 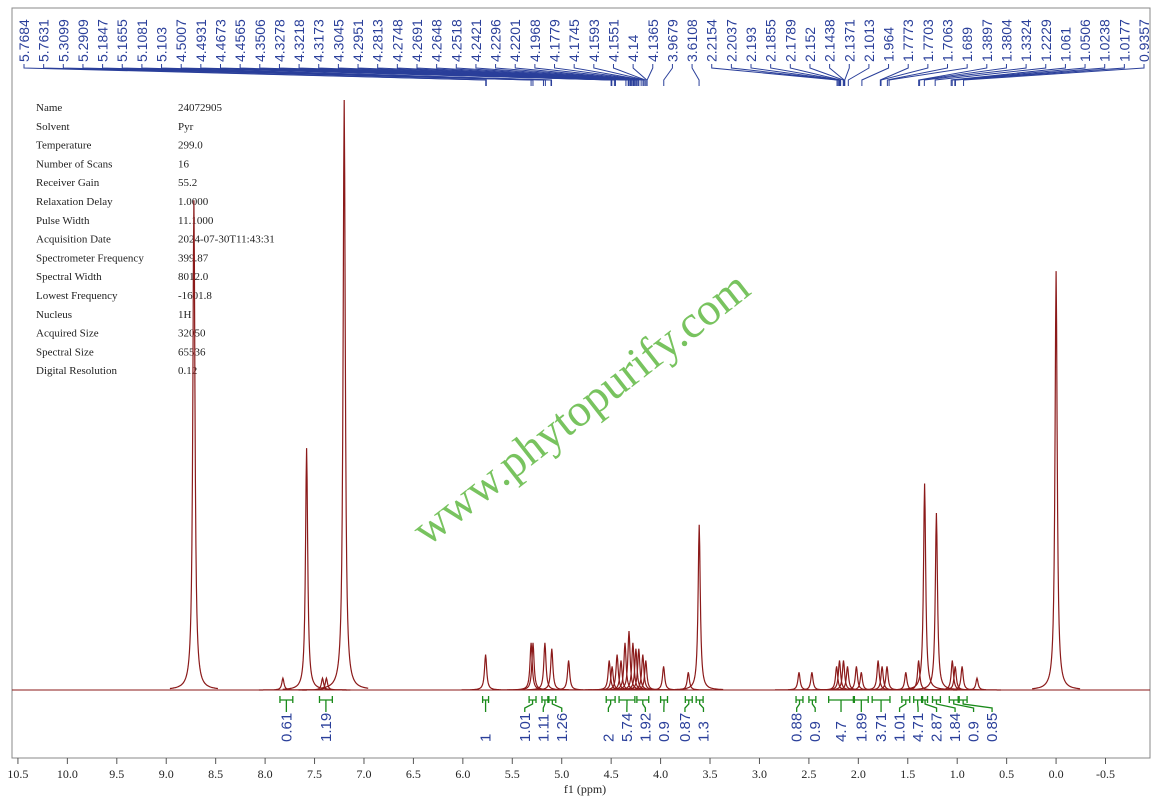 What do you see at coordinates (462, 774) in the screenshot?
I see `x-tick-label: 6.0` at bounding box center [462, 774].